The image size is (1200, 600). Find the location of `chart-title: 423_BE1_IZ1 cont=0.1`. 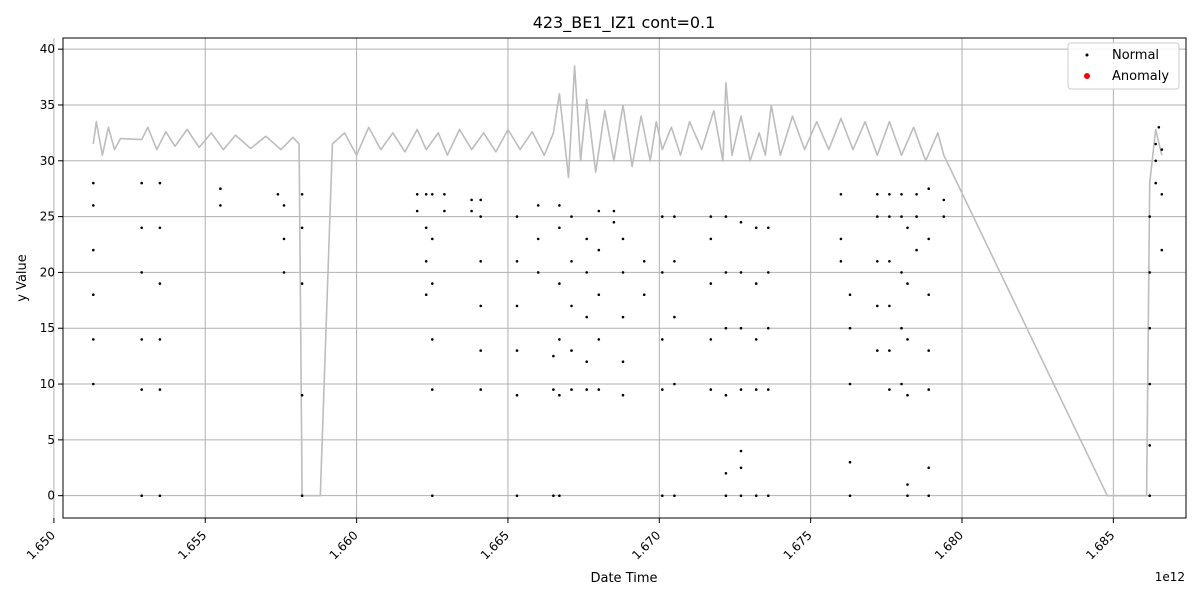

chart-title: 423_BE1_IZ1 cont=0.1 is located at coordinates (624, 23).